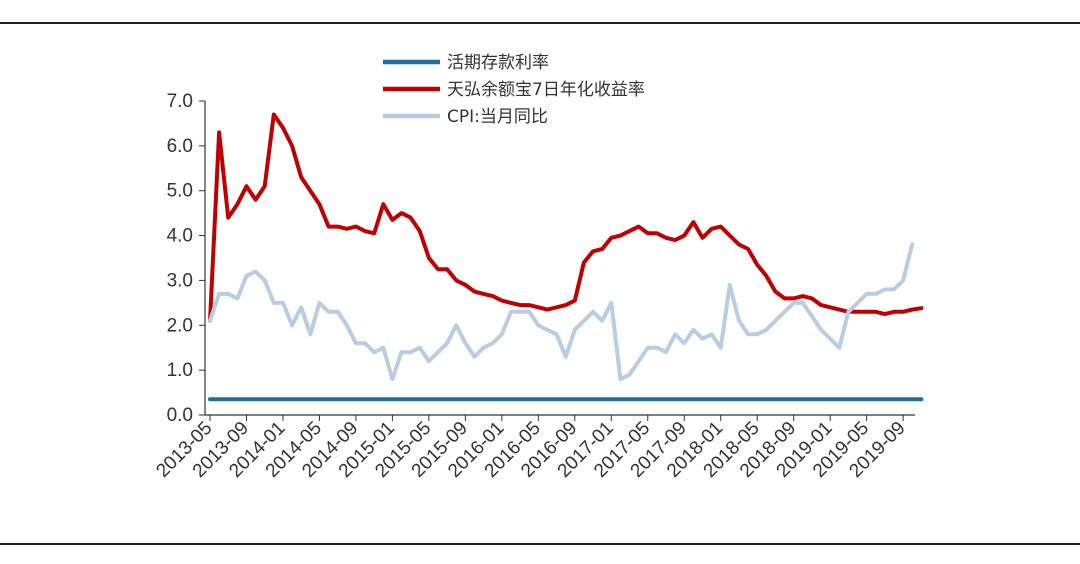 This screenshot has height=564, width=1080. What do you see at coordinates (180, 370) in the screenshot?
I see `y-tick-label: 1.0` at bounding box center [180, 370].